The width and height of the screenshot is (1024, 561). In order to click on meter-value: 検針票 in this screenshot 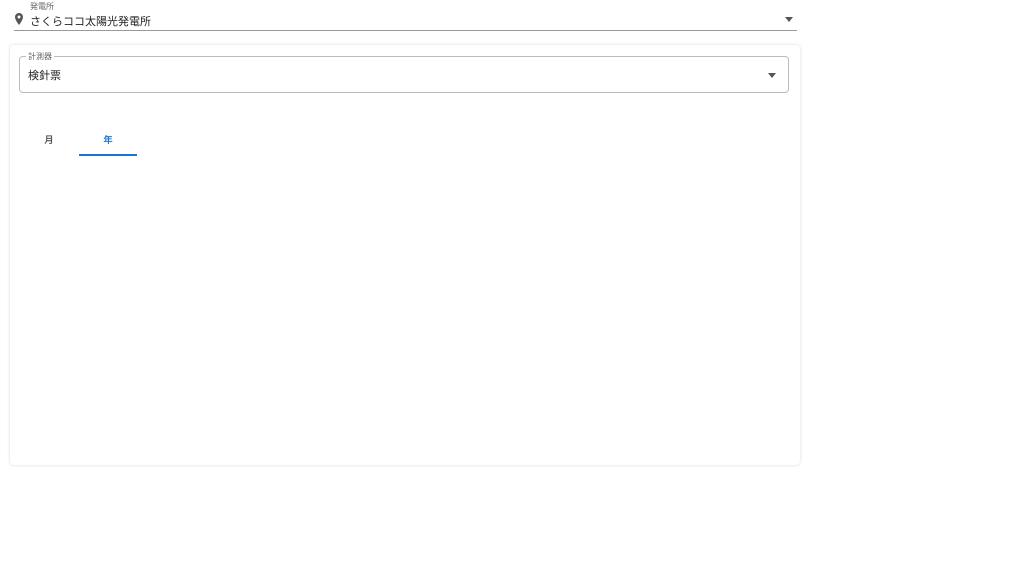, I will do `click(44, 75)`.